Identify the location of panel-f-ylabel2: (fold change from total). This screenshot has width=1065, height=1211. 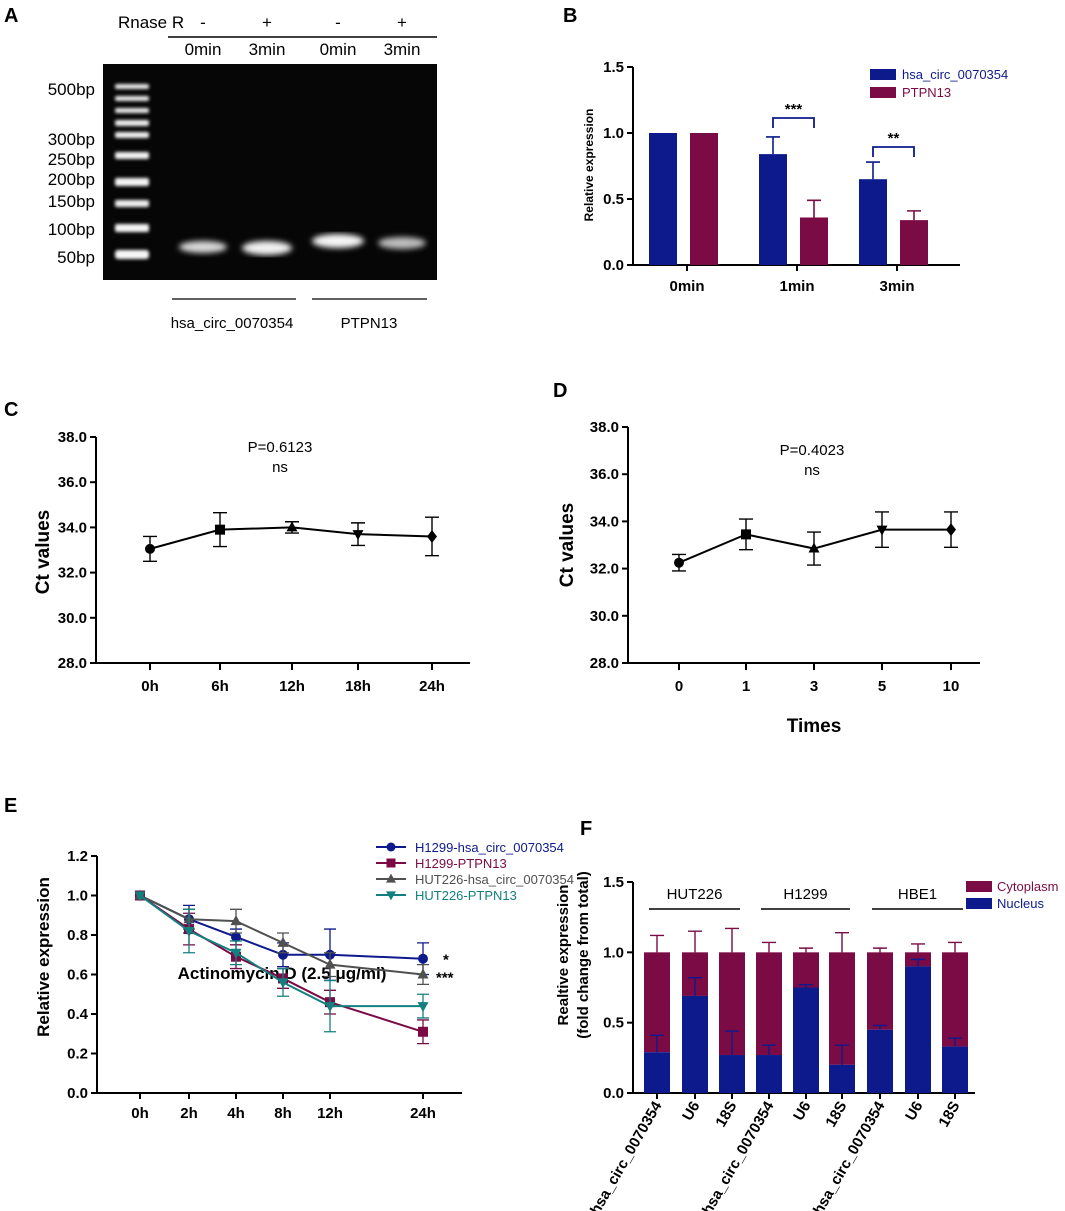
(583, 955).